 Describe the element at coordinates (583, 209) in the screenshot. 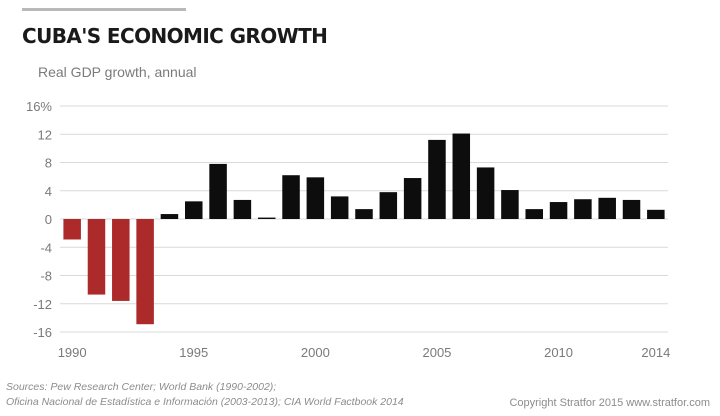

I see `bar-2011` at that location.